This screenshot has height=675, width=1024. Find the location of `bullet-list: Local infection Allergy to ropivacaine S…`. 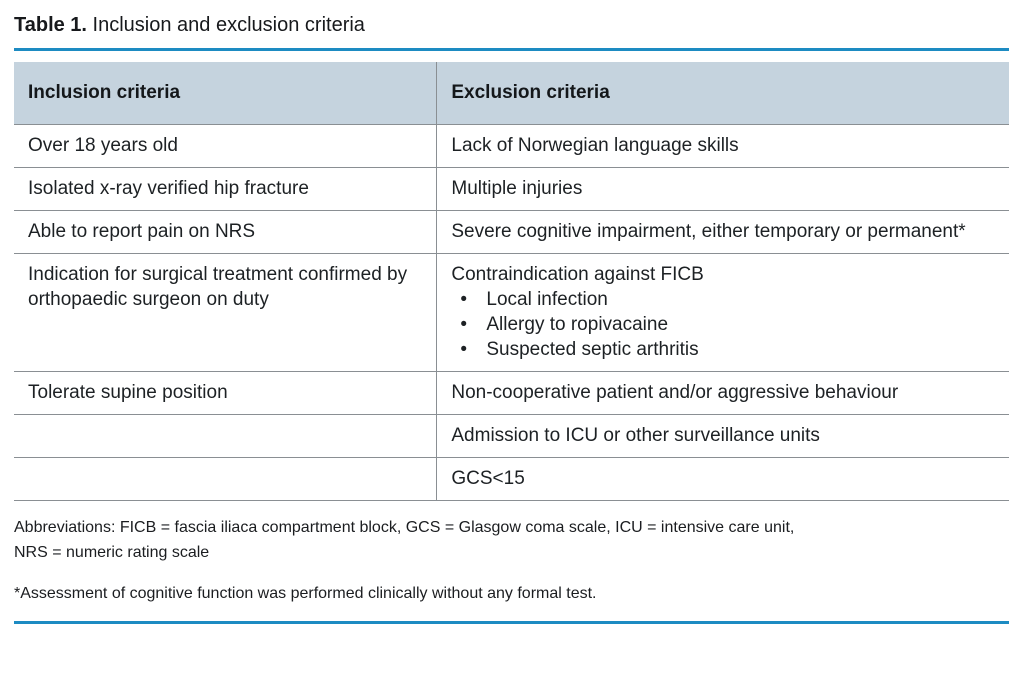

bullet-list: Local infection Allergy to ropivacaine S… is located at coordinates (723, 324).